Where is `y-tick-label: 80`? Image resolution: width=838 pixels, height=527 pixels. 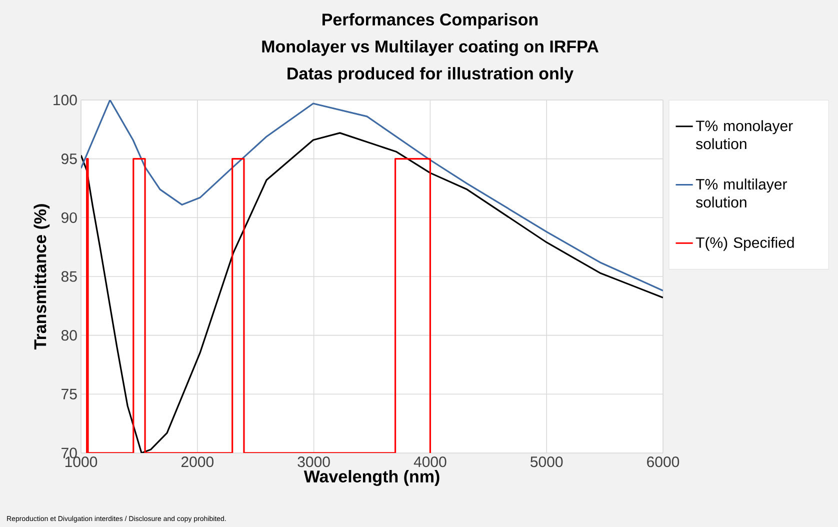
y-tick-label: 80 is located at coordinates (69, 335).